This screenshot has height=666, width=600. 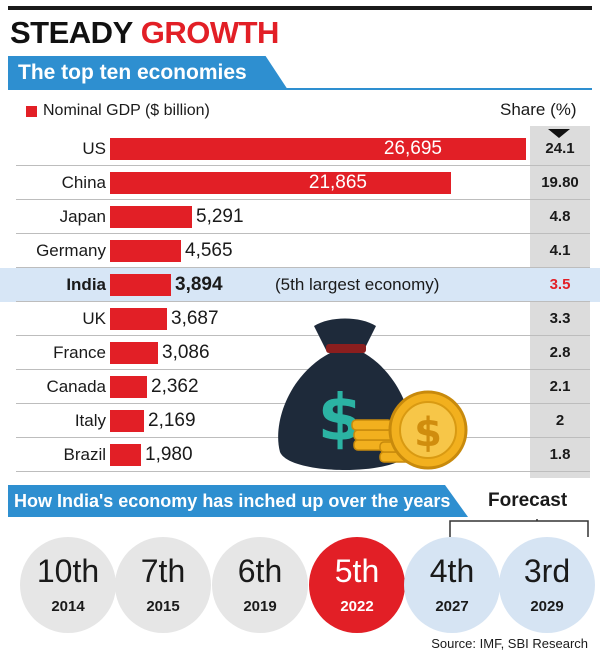 What do you see at coordinates (175, 386) in the screenshot?
I see `value-label: 2,362` at bounding box center [175, 386].